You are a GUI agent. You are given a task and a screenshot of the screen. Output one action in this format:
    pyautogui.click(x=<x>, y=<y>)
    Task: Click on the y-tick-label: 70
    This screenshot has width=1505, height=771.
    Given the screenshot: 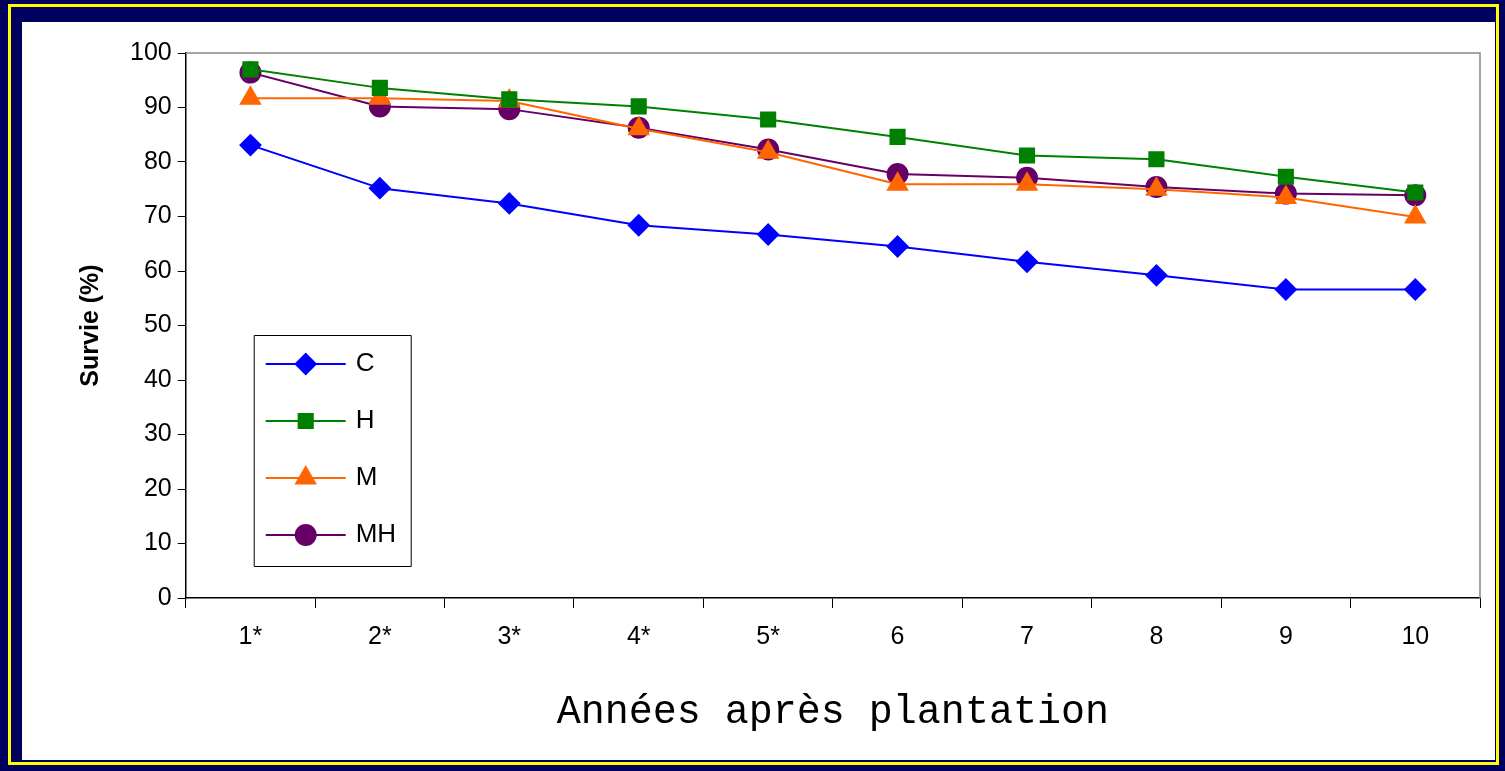 What is the action you would take?
    pyautogui.click(x=157, y=214)
    